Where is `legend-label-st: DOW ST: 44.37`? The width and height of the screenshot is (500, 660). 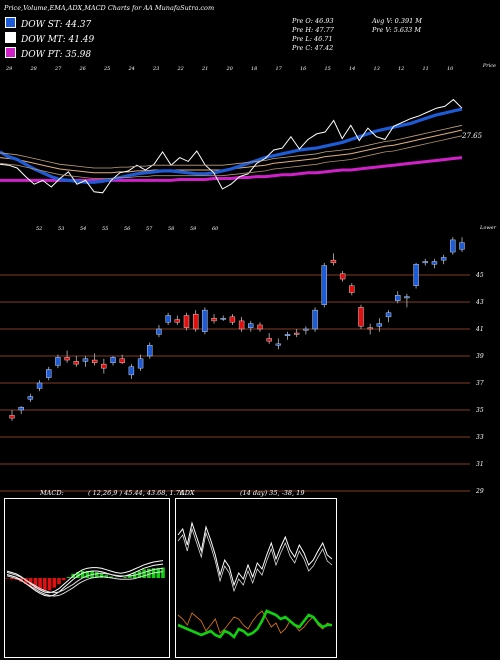 legend-label-st: DOW ST: 44.37 is located at coordinates (56, 25).